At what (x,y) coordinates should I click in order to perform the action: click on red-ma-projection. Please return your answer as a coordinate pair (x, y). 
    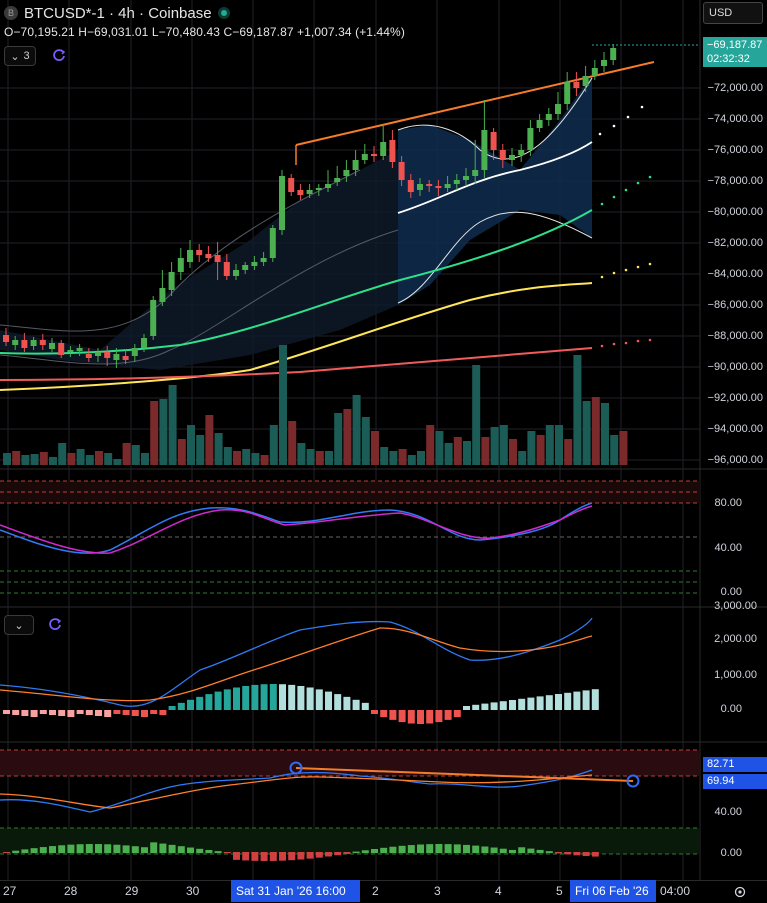
    Looking at the image, I should click on (626, 343).